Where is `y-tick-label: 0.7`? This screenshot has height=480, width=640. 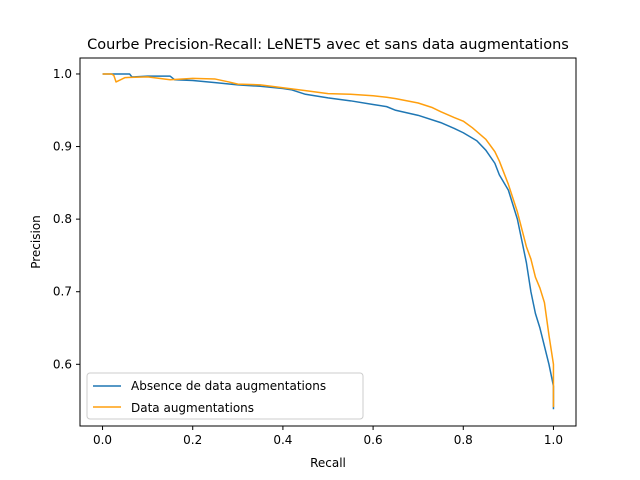 y-tick-label: 0.7 is located at coordinates (62, 292).